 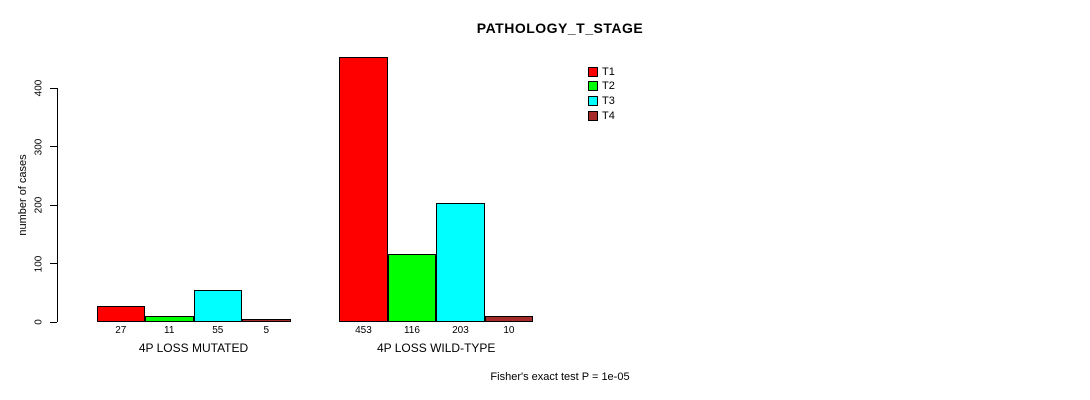 What do you see at coordinates (218, 330) in the screenshot?
I see `bar-value-label: 55` at bounding box center [218, 330].